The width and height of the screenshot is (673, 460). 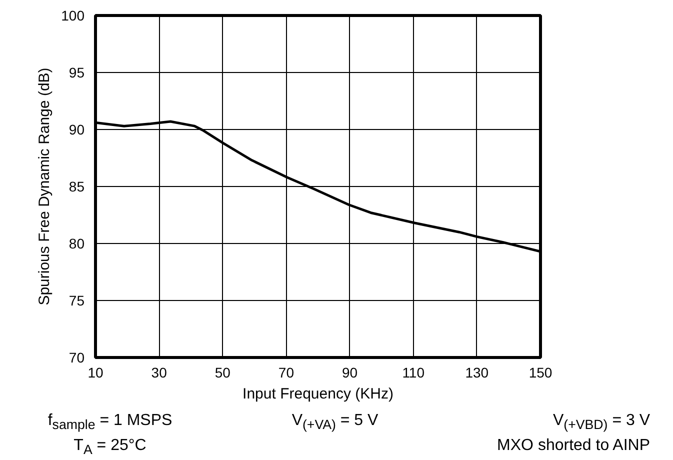 I want to click on text: MXO shorted to AINP, so click(x=573, y=446).